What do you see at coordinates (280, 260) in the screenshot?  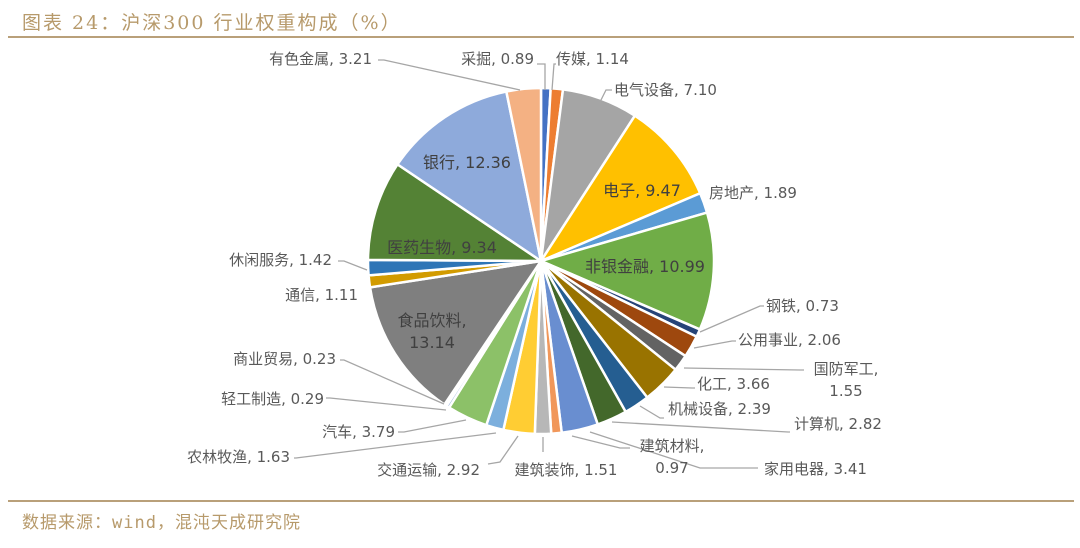 I see `data-label: 休闲服务, 1.42` at bounding box center [280, 260].